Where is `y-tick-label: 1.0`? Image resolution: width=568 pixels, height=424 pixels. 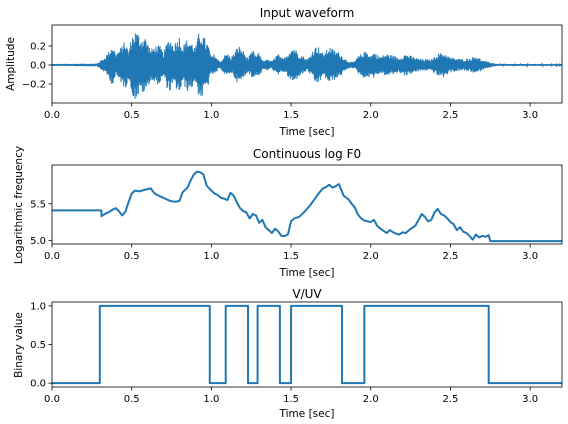 y-tick-label: 1.0 is located at coordinates (38, 306).